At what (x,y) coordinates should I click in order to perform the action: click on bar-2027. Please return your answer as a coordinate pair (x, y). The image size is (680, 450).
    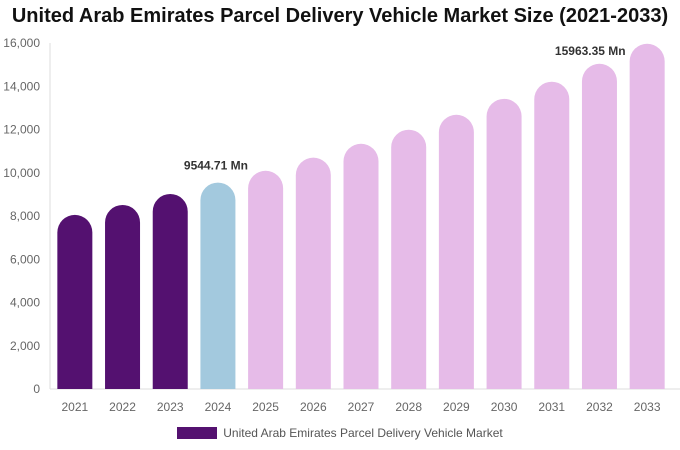
    Looking at the image, I should click on (361, 266).